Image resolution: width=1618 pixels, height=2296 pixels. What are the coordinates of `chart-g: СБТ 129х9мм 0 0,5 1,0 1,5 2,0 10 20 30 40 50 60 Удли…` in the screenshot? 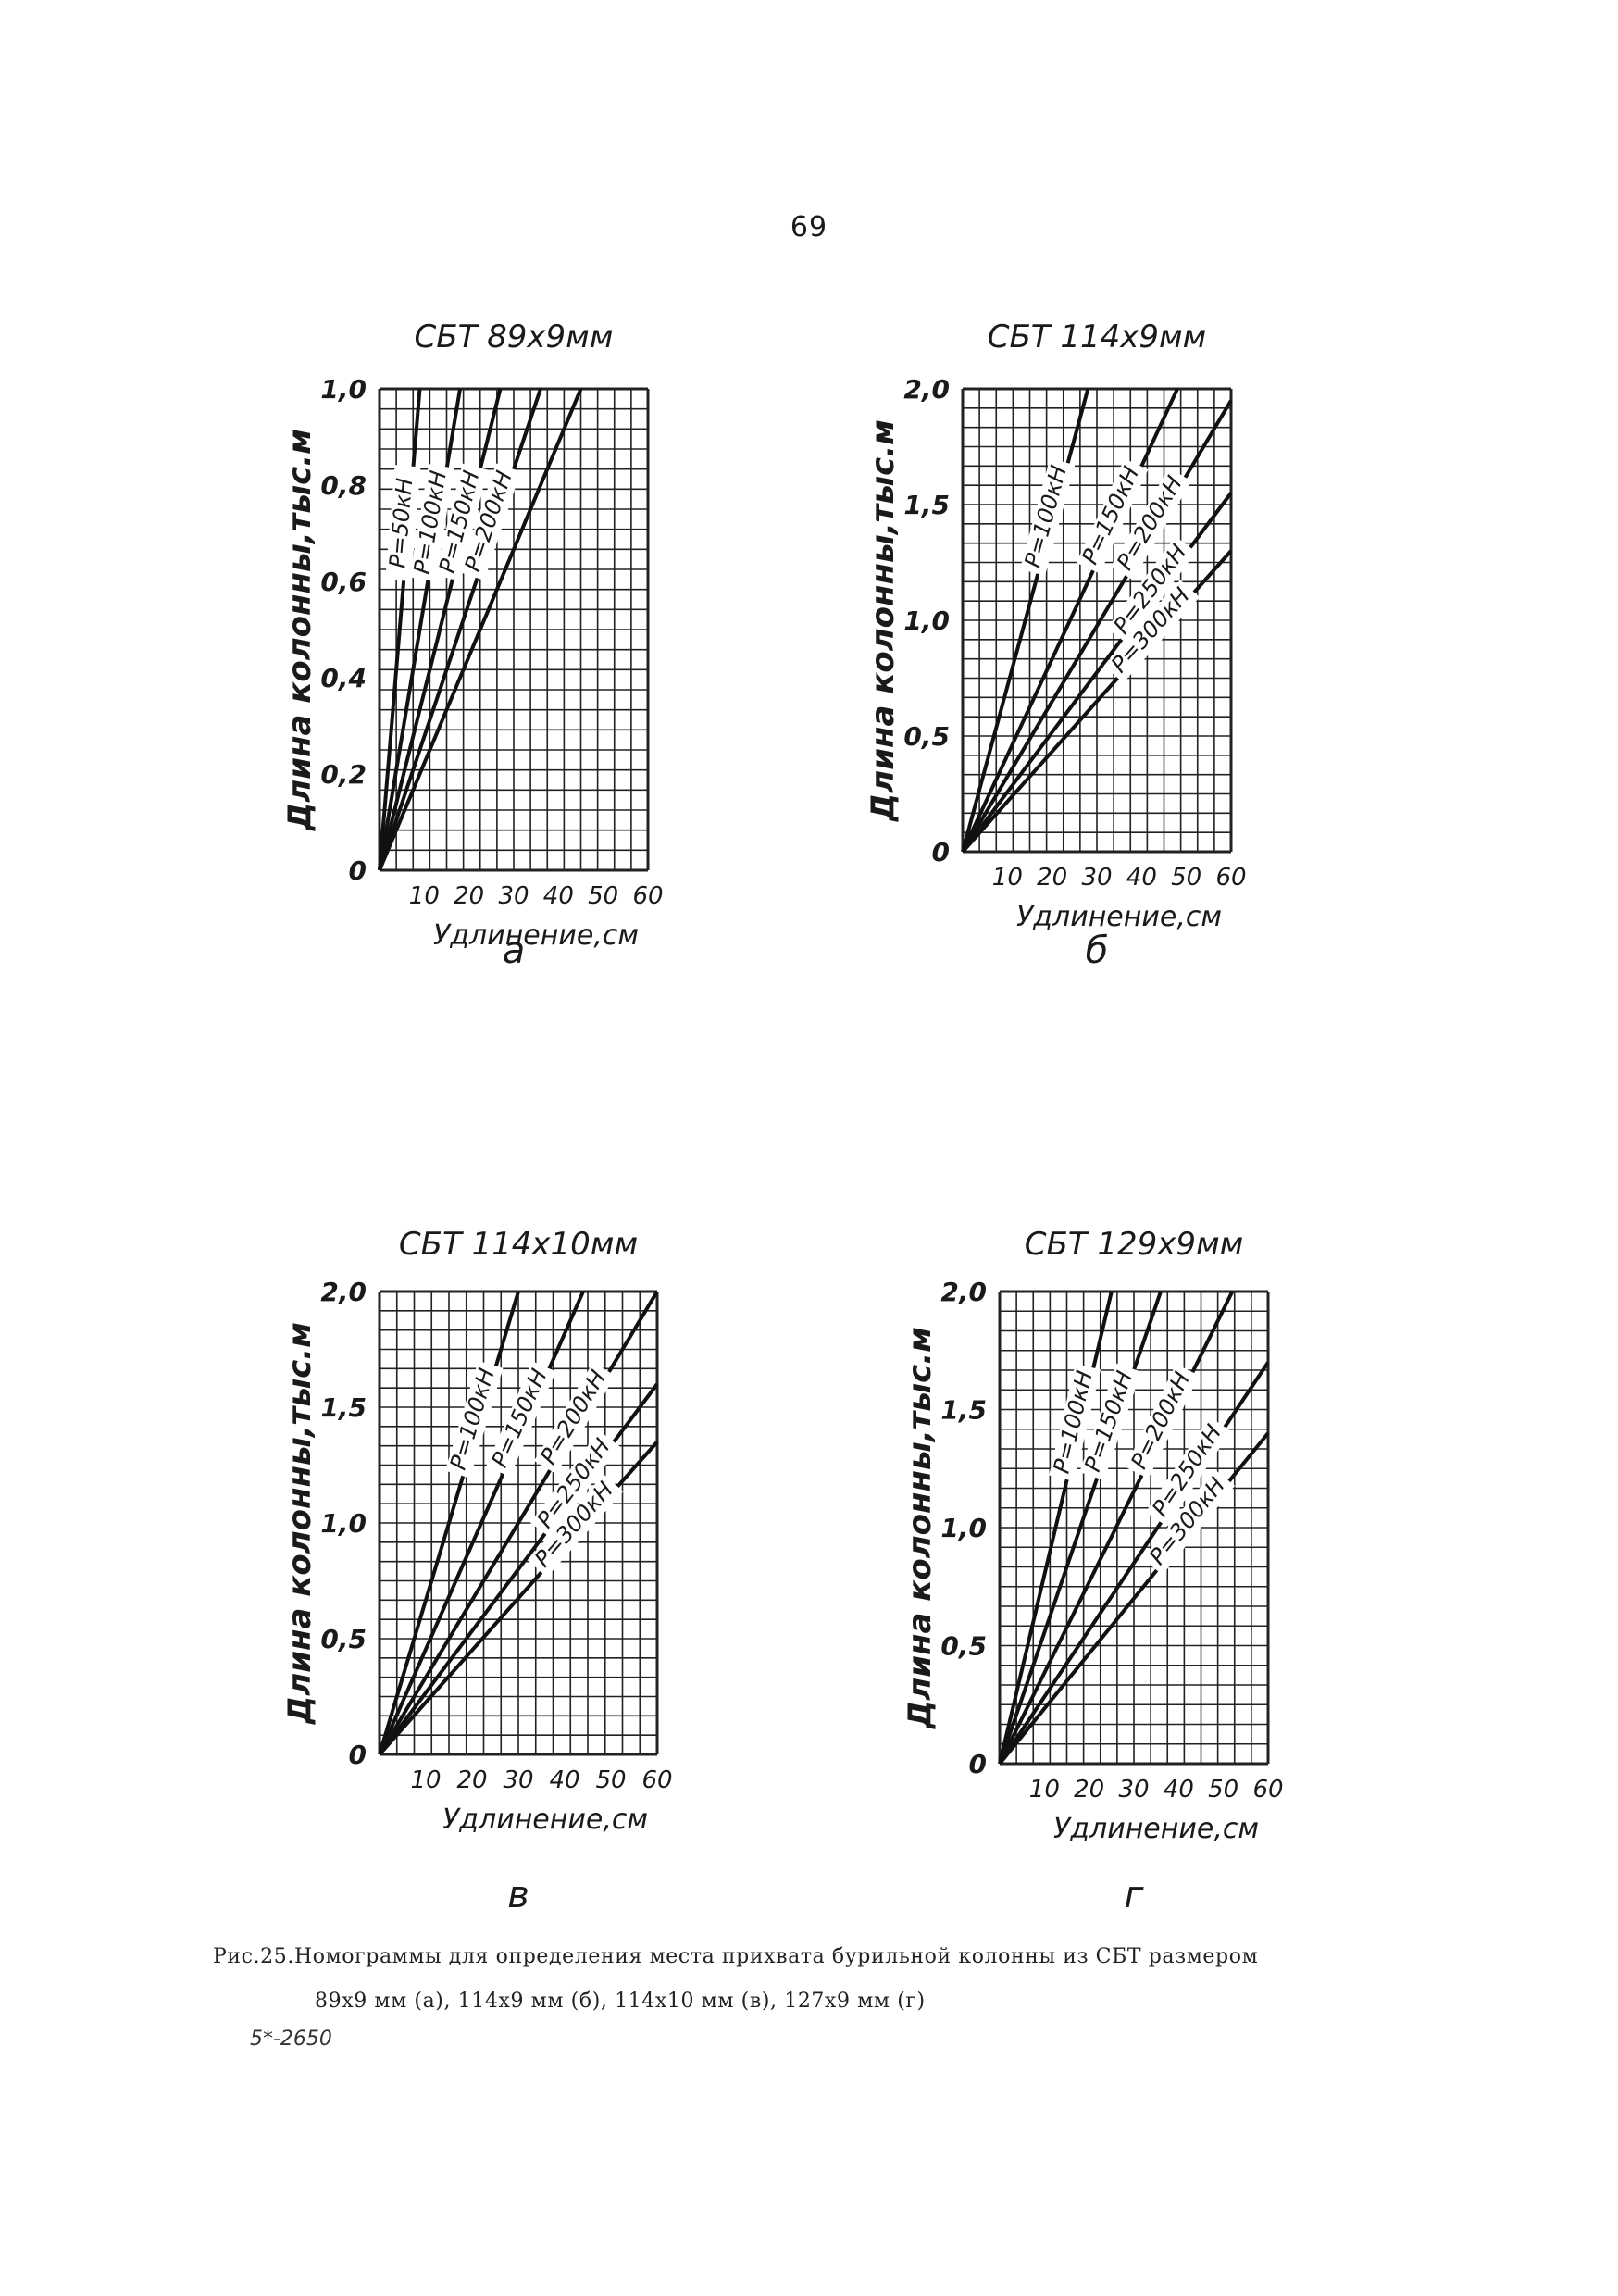 It's located at (1110, 1574).